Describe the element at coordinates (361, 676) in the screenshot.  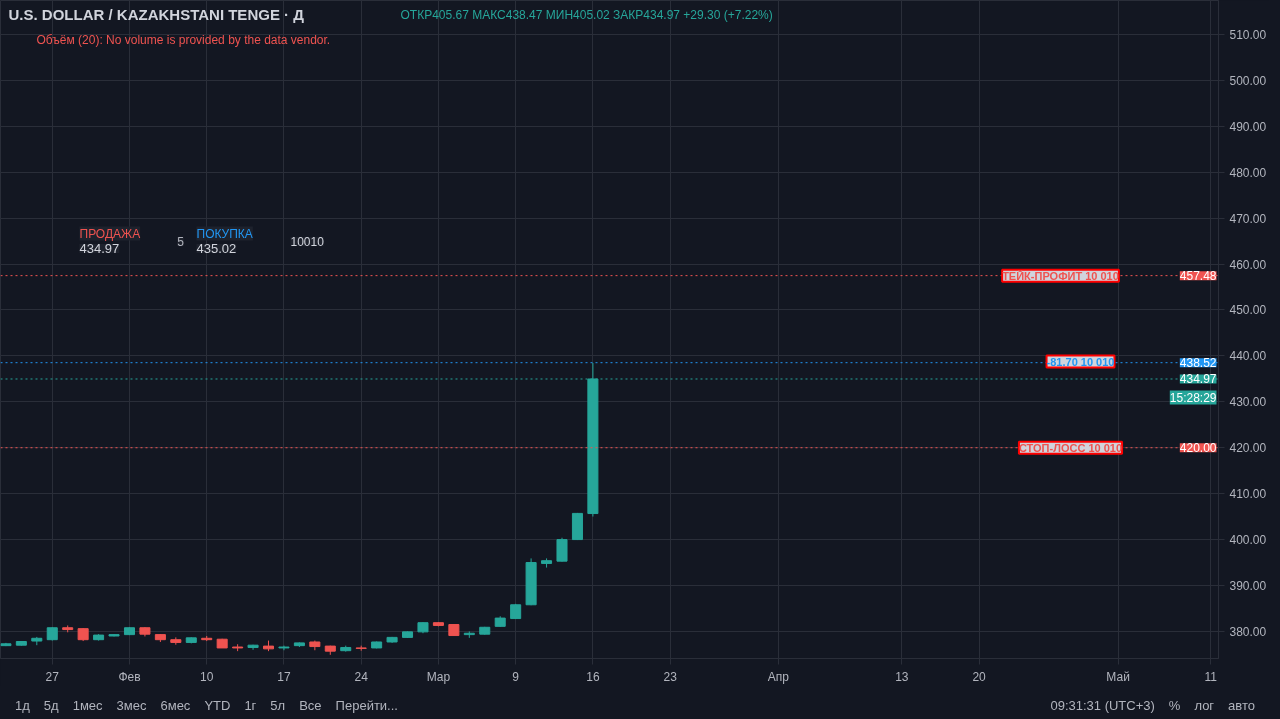
I see `x-tick-label: 24` at that location.